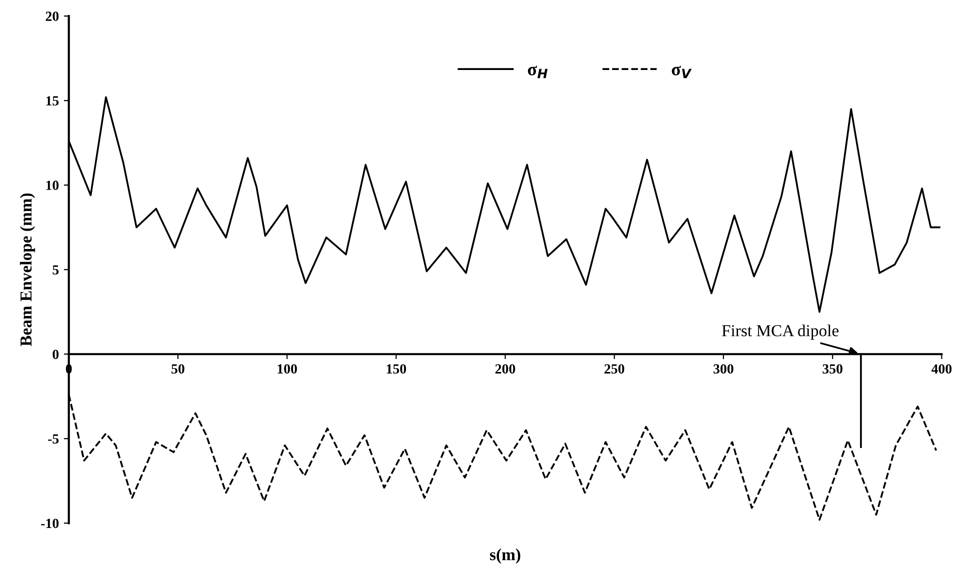  Describe the element at coordinates (941, 369) in the screenshot. I see `x-tick-label: 400` at that location.